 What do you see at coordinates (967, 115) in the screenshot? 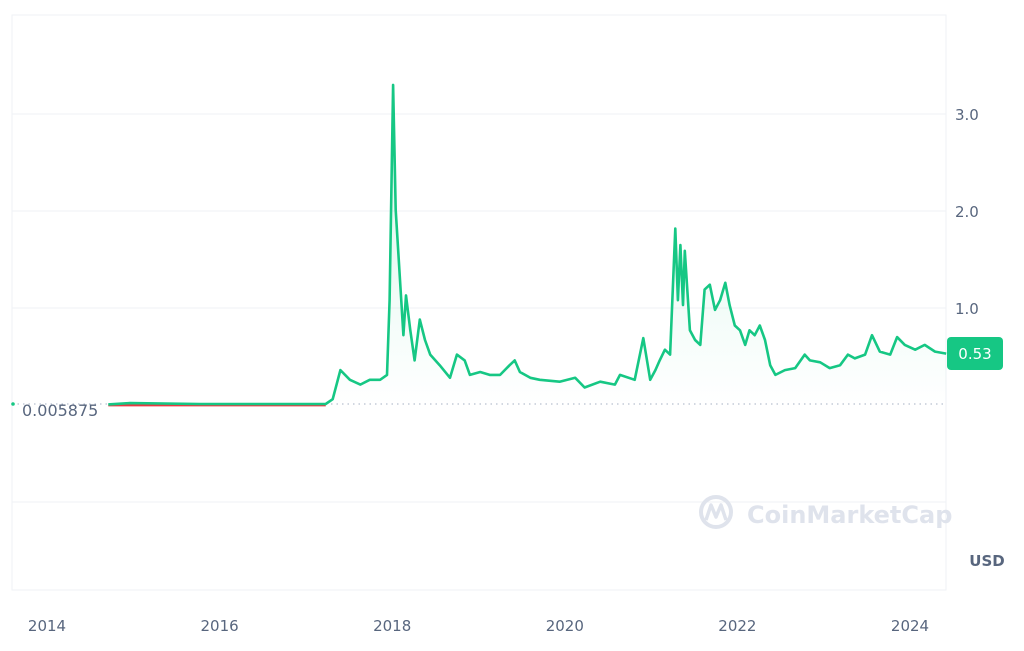
I see `y-tick-label: 3.0` at bounding box center [967, 115].